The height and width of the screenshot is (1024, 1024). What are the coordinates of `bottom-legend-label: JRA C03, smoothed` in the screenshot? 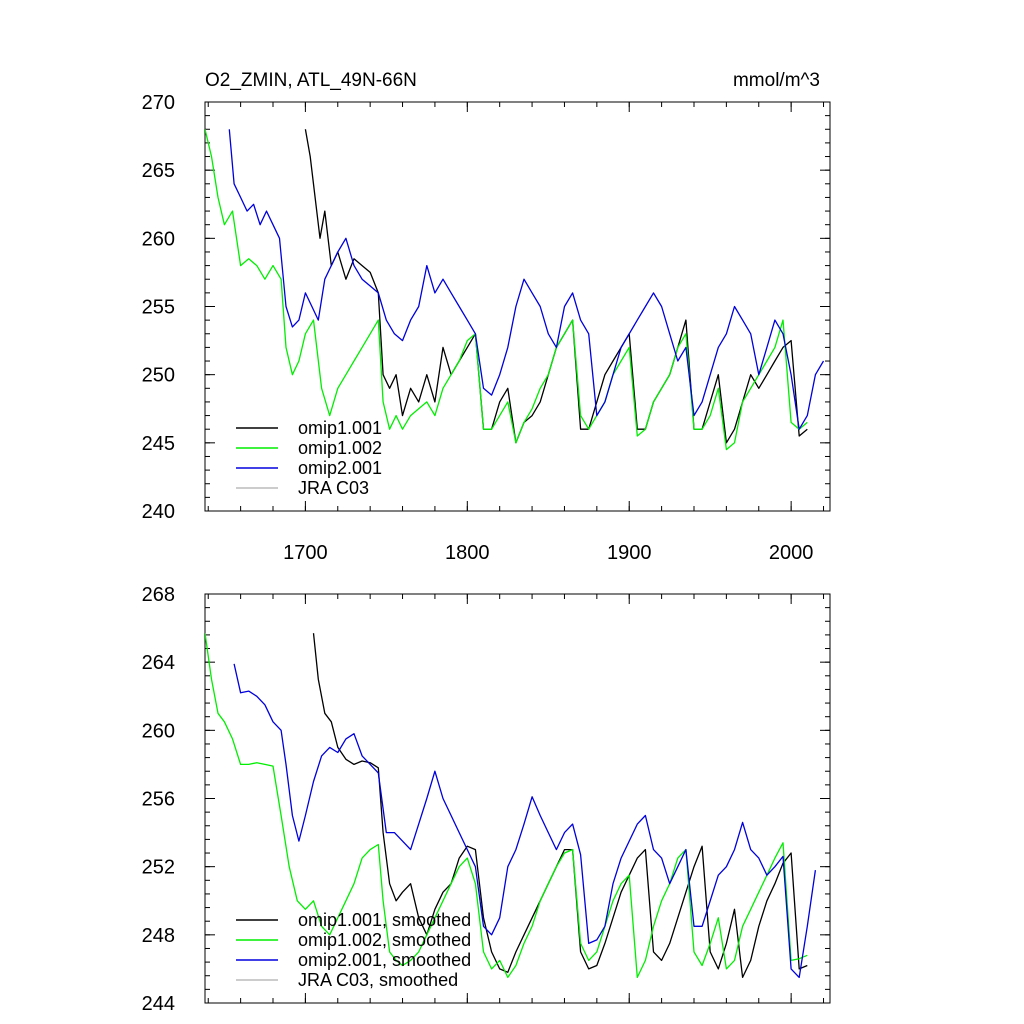 It's located at (378, 980).